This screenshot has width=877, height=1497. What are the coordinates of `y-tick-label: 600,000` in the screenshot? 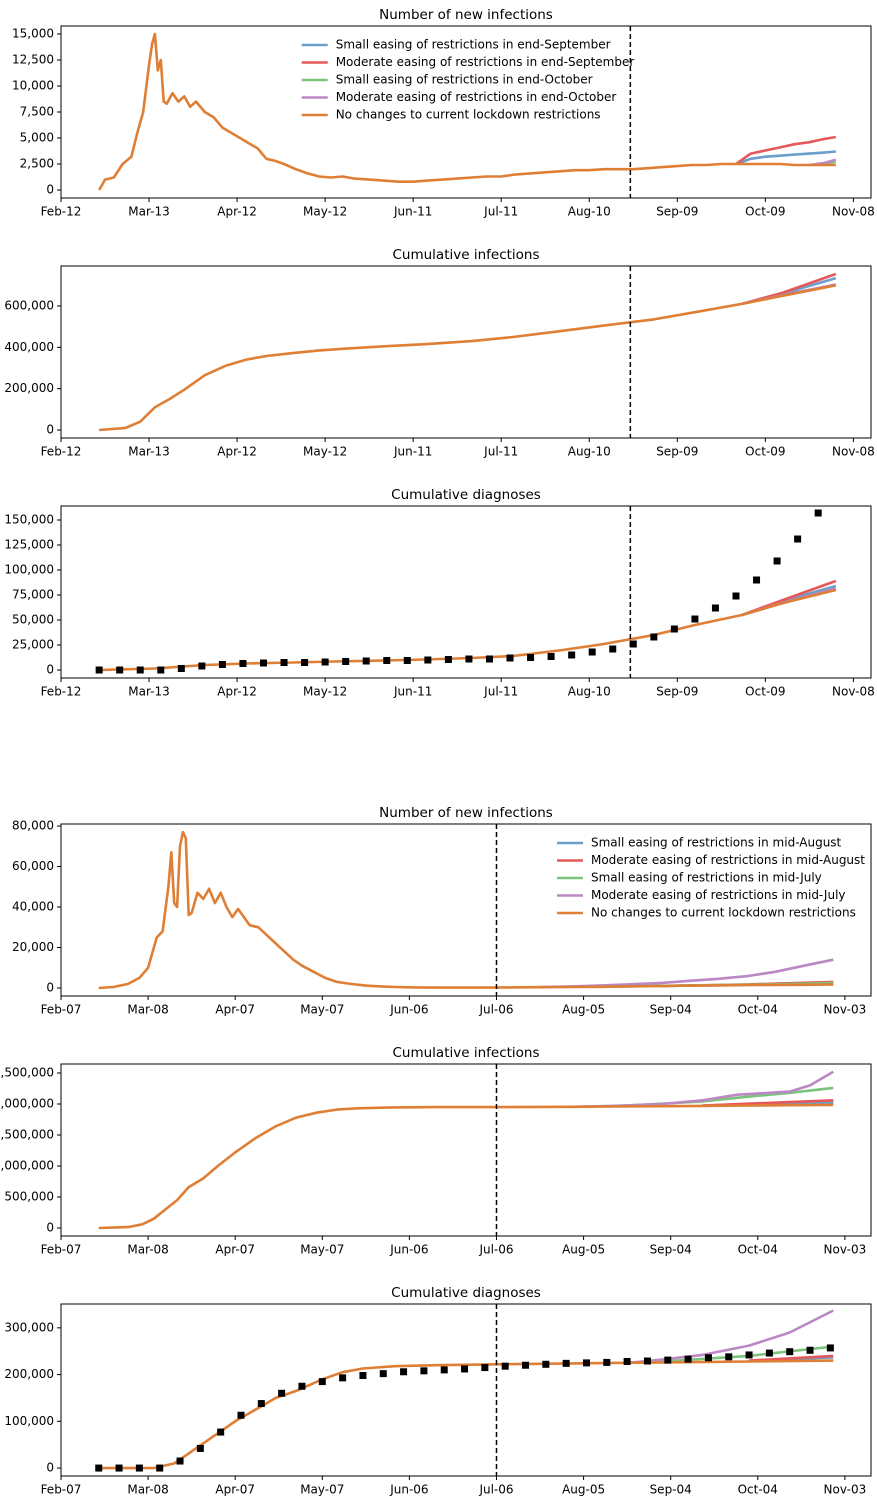 It's located at (29, 305).